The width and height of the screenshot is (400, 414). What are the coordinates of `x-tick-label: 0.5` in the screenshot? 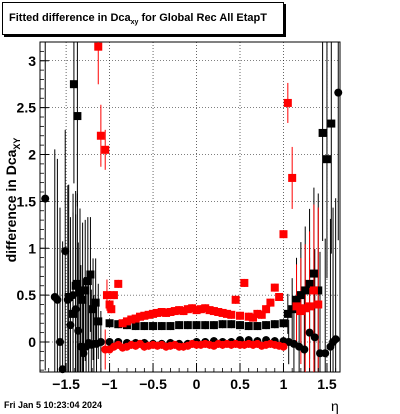 It's located at (240, 384).